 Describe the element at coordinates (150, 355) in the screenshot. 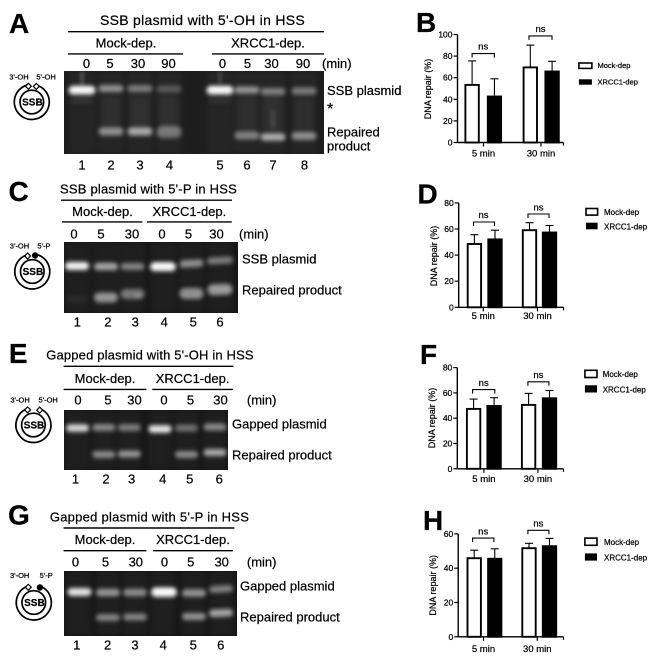

I see `svg-text:Gapped plasmid with 5'-OH in H: Gapped plasmid with 5'-OH in HSS` at that location.